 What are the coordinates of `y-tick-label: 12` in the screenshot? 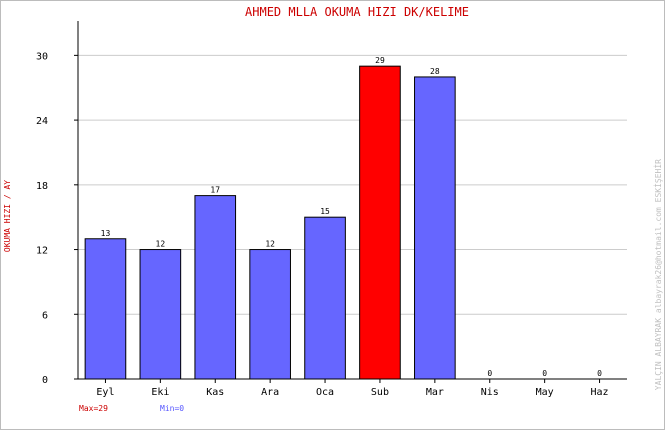 It's located at (42, 251).